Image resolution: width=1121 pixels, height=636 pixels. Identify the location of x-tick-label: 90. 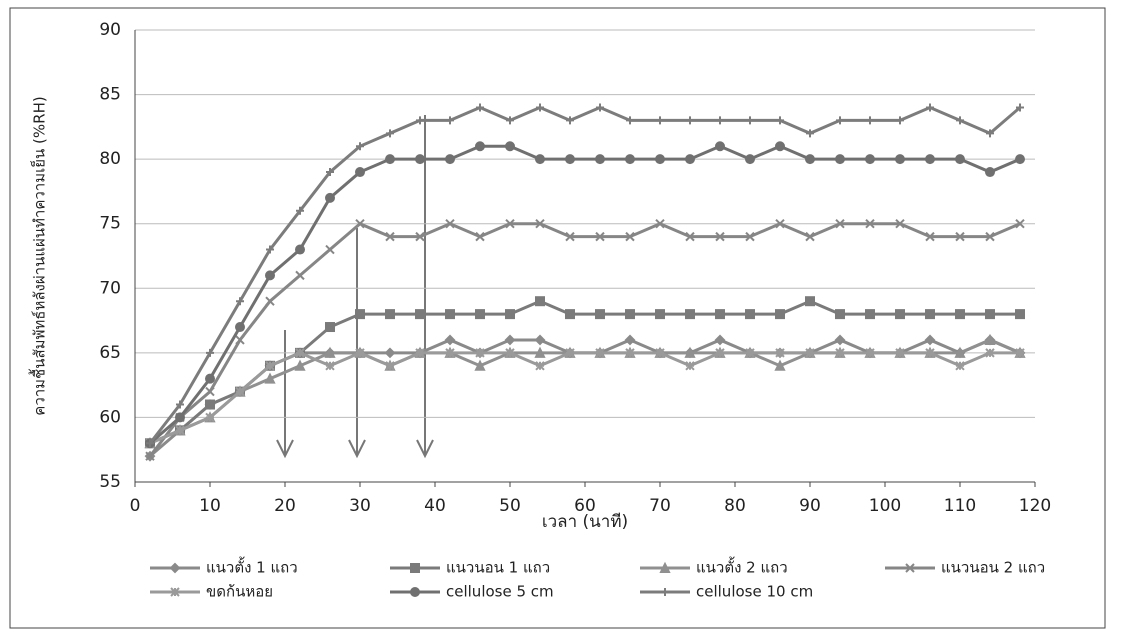
(810, 506).